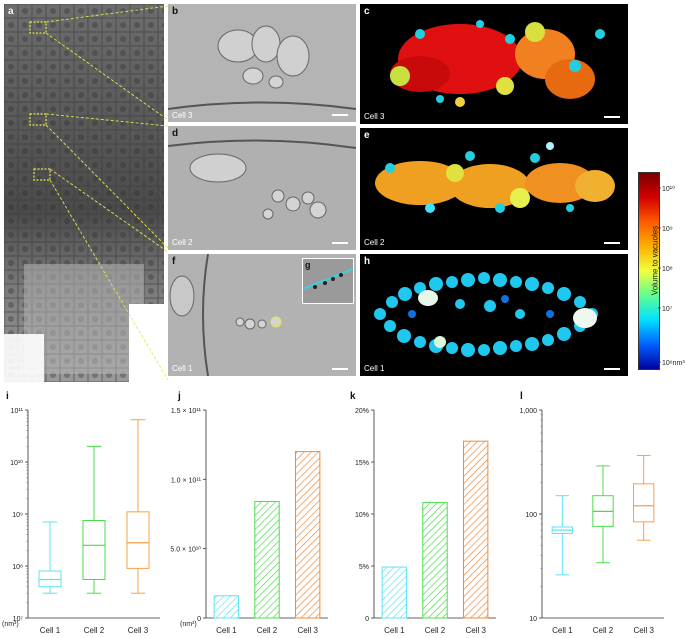 The width and height of the screenshot is (685, 638). What do you see at coordinates (11, 11) in the screenshot?
I see `panel-label-a: a` at bounding box center [11, 11].